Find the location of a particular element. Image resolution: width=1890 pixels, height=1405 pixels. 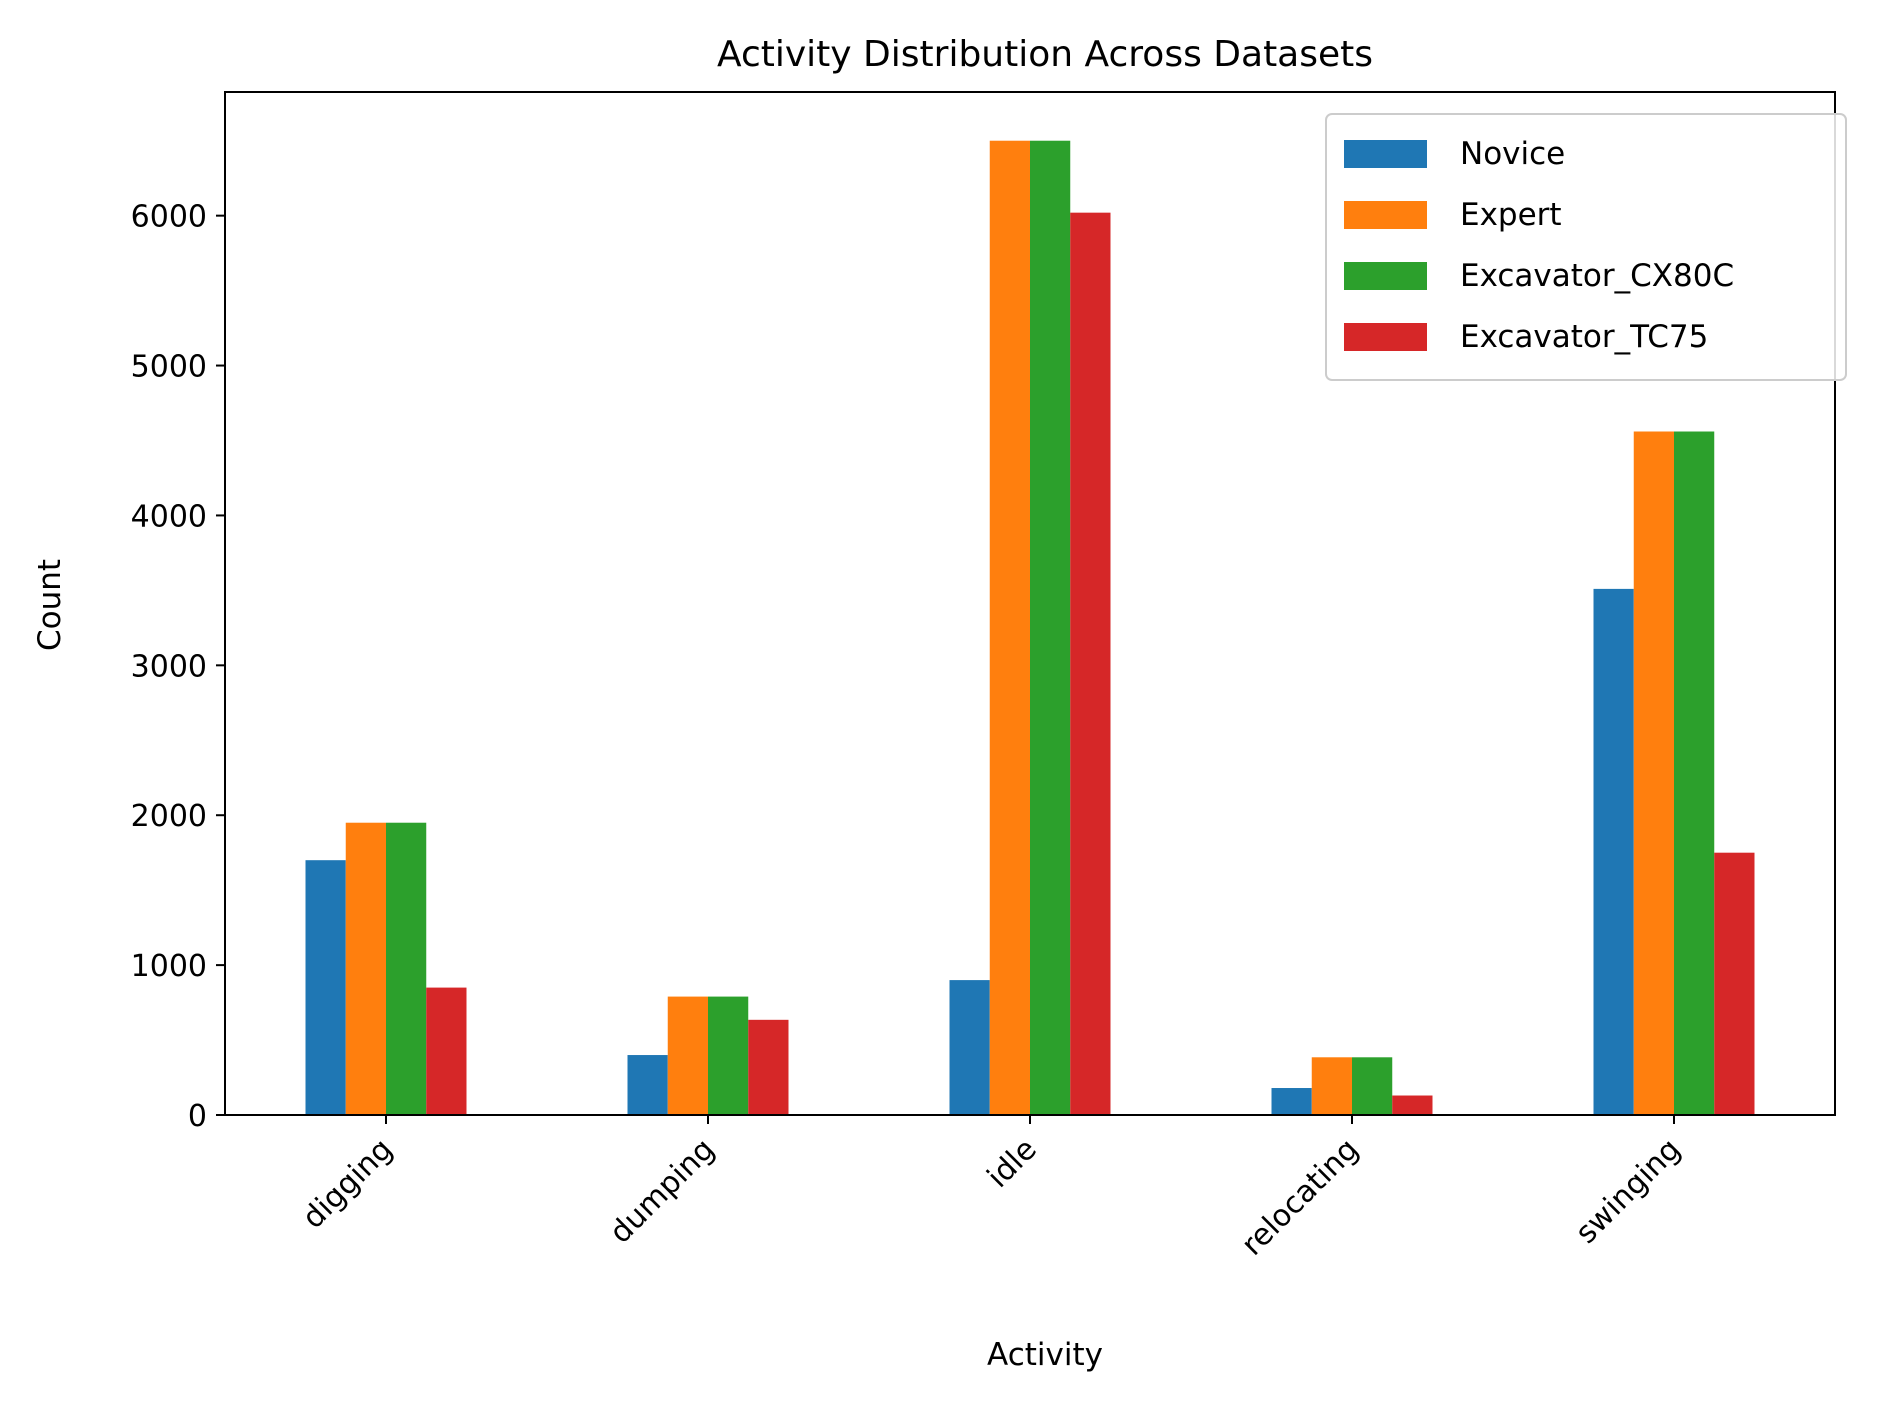

bar-idle-excavator_cx80c is located at coordinates (1050, 627).